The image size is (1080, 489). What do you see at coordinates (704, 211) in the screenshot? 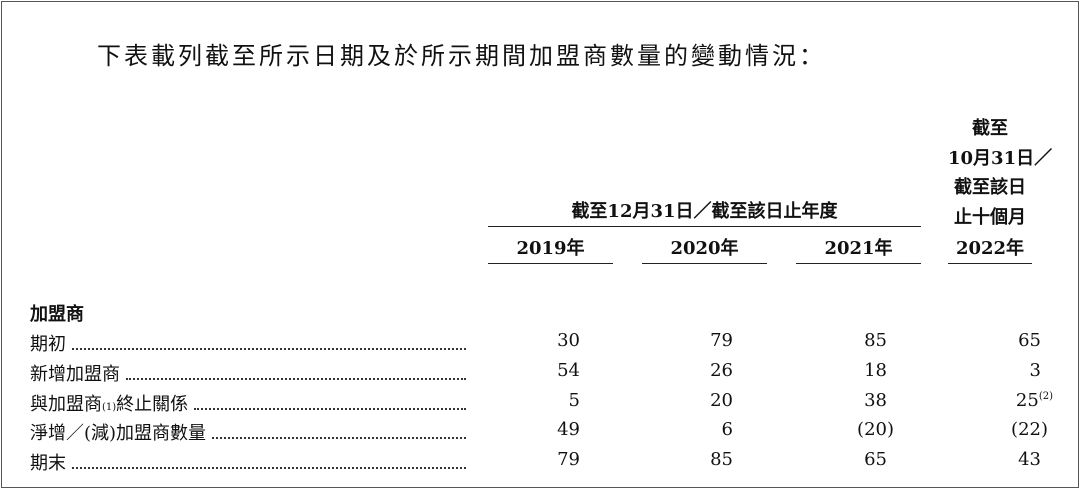
I see `group-header: 截至12月31日／截至該日止年度` at bounding box center [704, 211].